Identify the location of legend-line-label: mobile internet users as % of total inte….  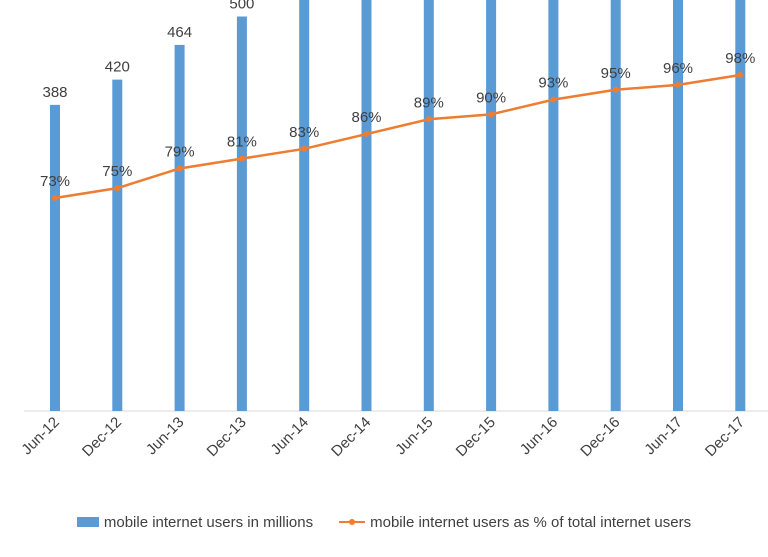
(531, 522).